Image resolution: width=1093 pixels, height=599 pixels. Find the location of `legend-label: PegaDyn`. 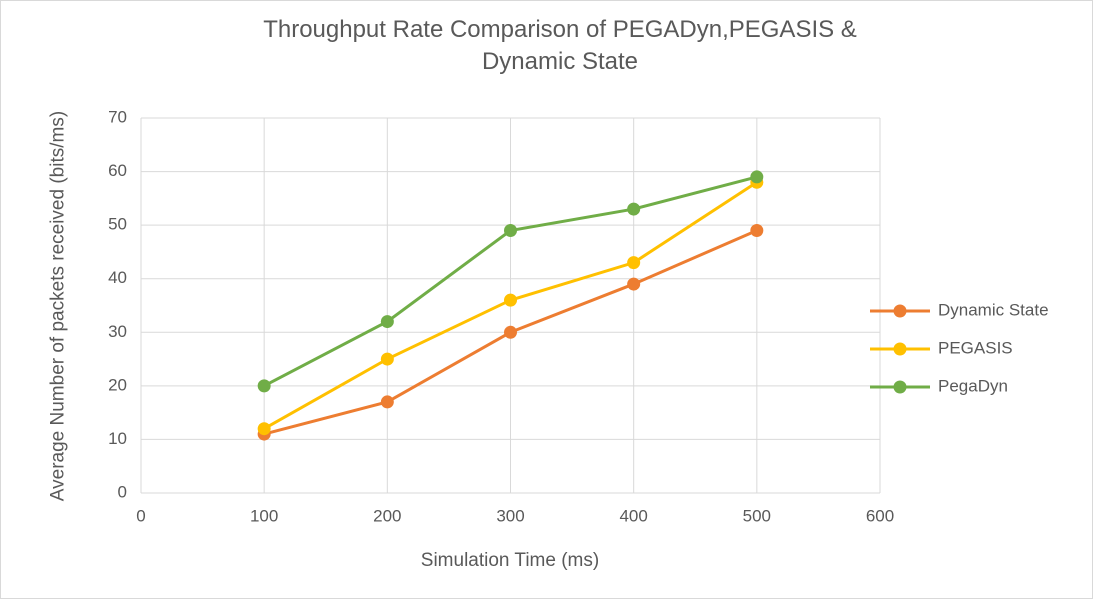

legend-label: PegaDyn is located at coordinates (973, 385).